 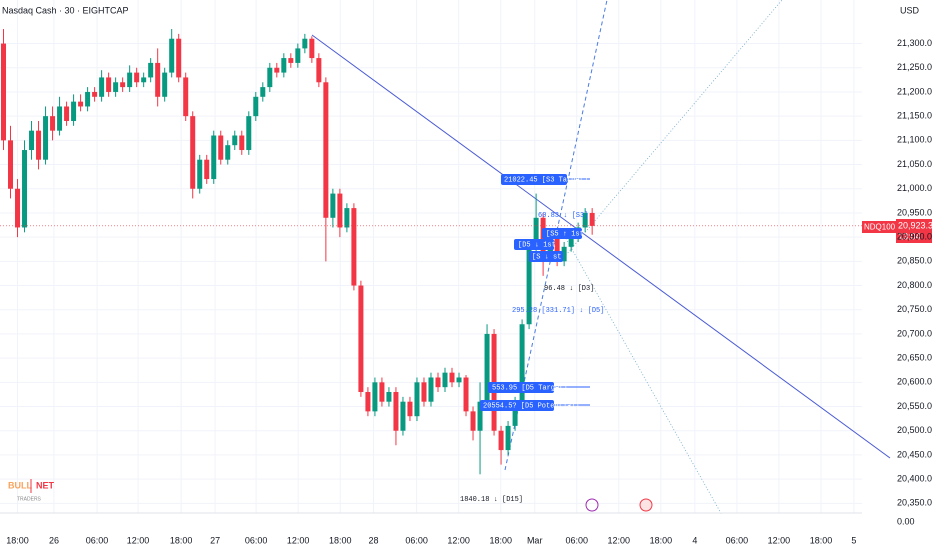 I want to click on y-tick-label: 20,650.00, so click(x=914, y=358).